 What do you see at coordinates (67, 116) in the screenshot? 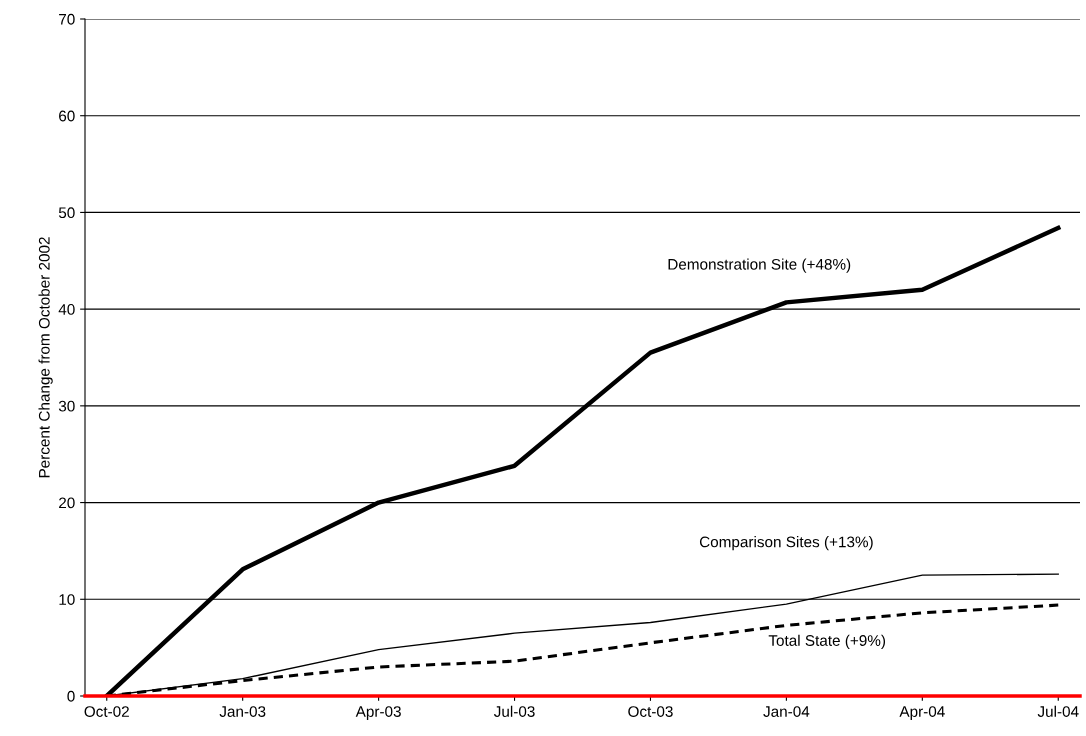
I see `y-tick-label: 60` at bounding box center [67, 116].